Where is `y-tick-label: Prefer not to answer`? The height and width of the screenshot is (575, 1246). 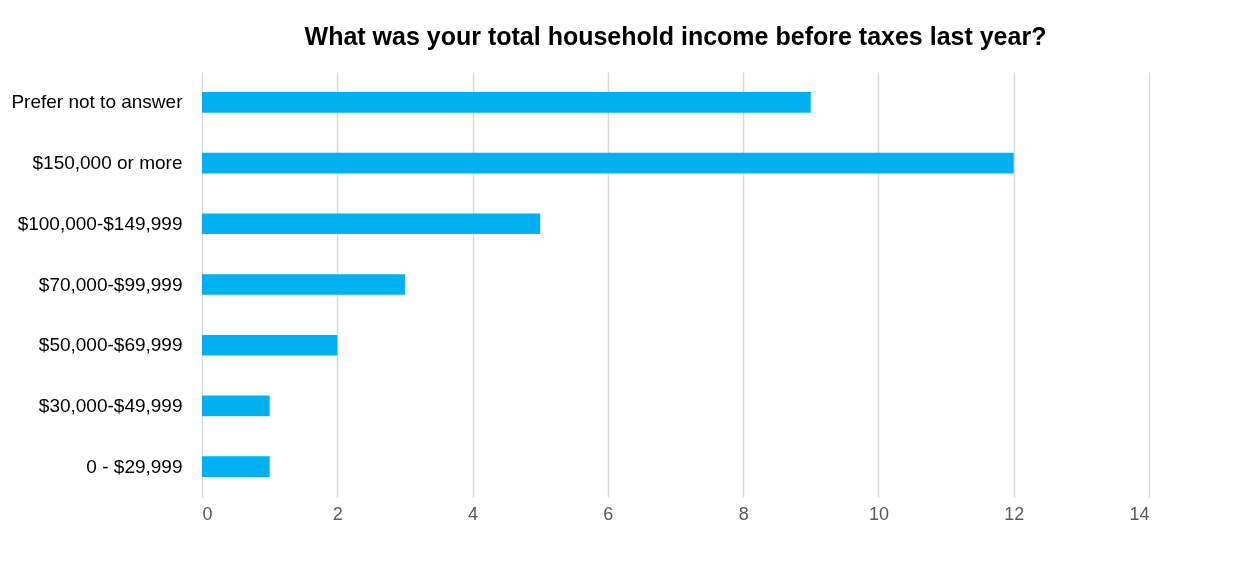 y-tick-label: Prefer not to answer is located at coordinates (97, 102).